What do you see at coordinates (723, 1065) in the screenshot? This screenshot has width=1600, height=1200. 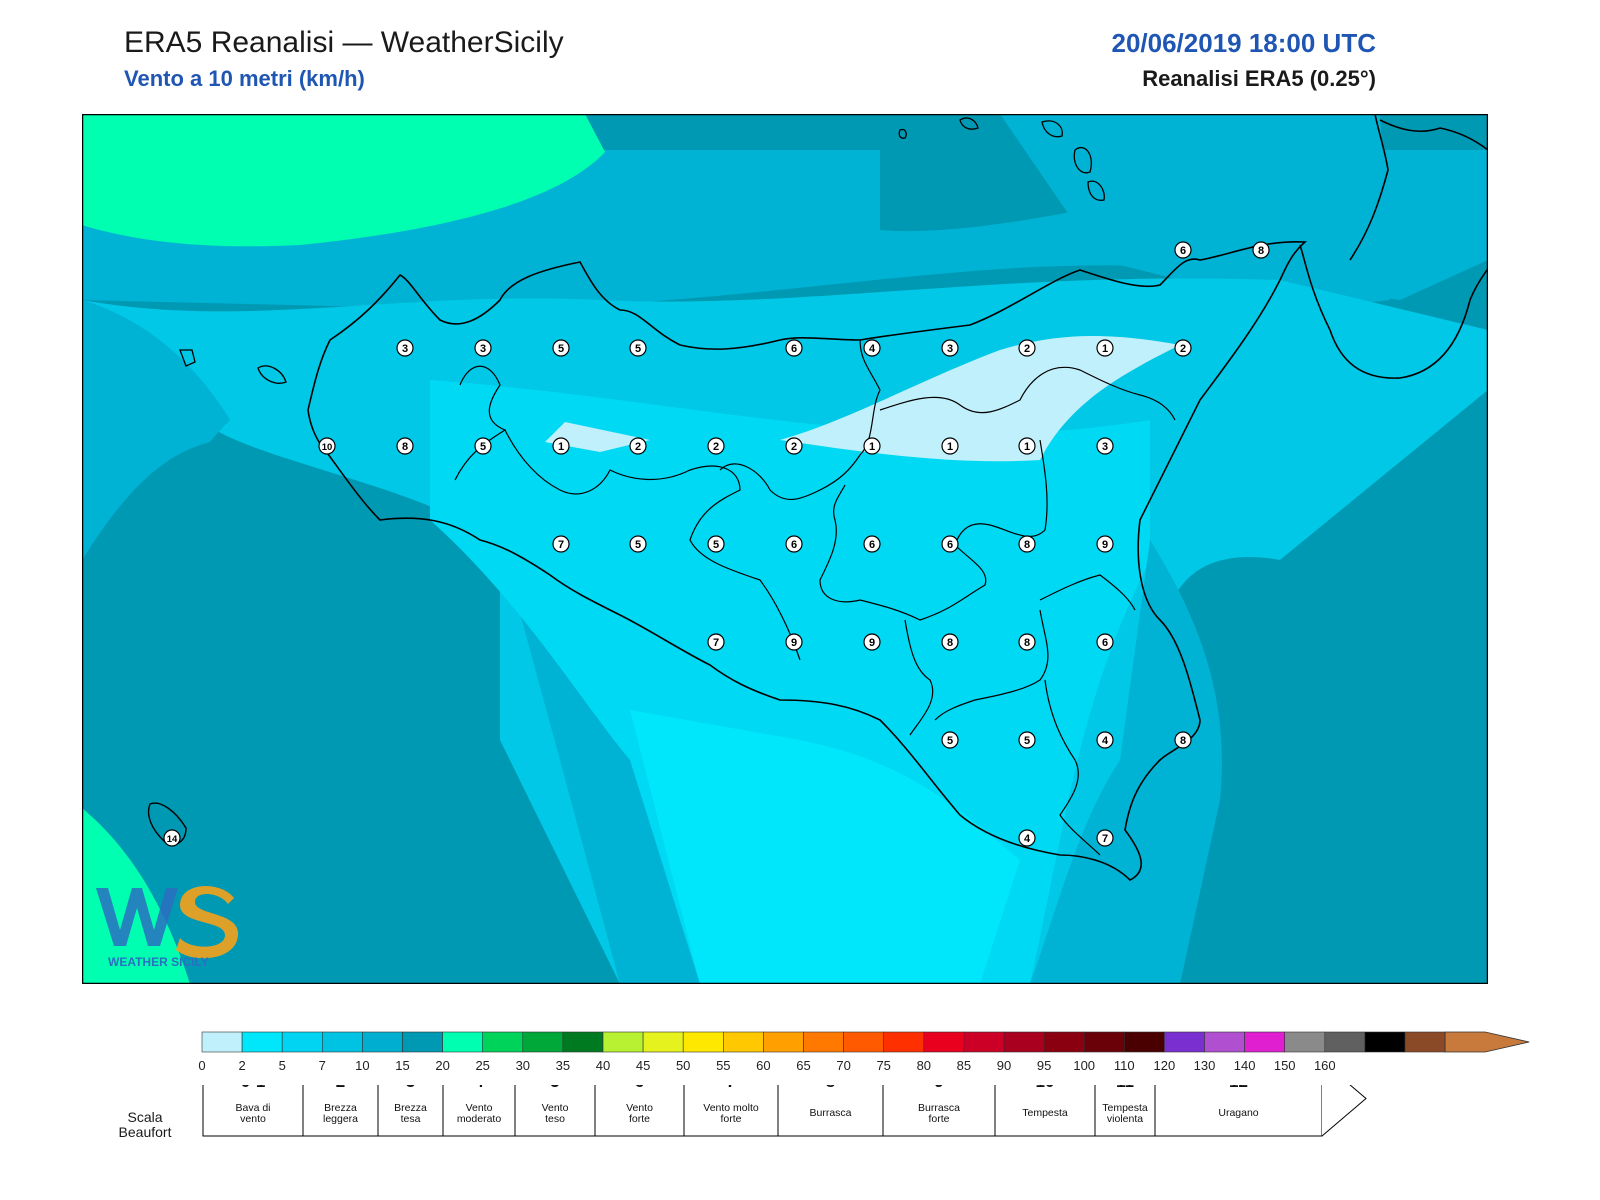 I see `colorbar-tick: 55` at bounding box center [723, 1065].